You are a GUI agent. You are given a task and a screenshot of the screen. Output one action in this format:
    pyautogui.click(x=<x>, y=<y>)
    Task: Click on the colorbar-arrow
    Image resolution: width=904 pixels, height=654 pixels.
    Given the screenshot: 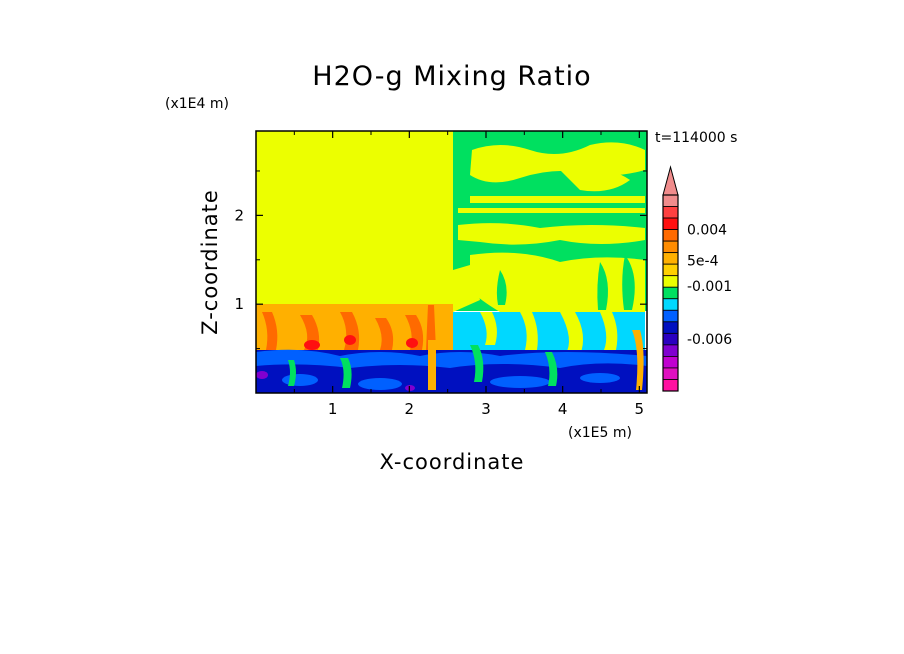 What is the action you would take?
    pyautogui.click(x=670, y=180)
    